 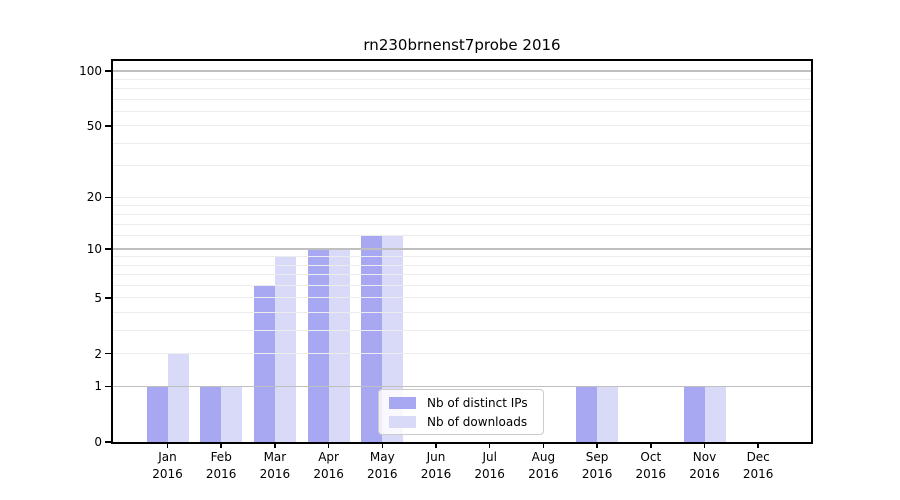 I want to click on x-tick-mark-feb, so click(x=221, y=445).